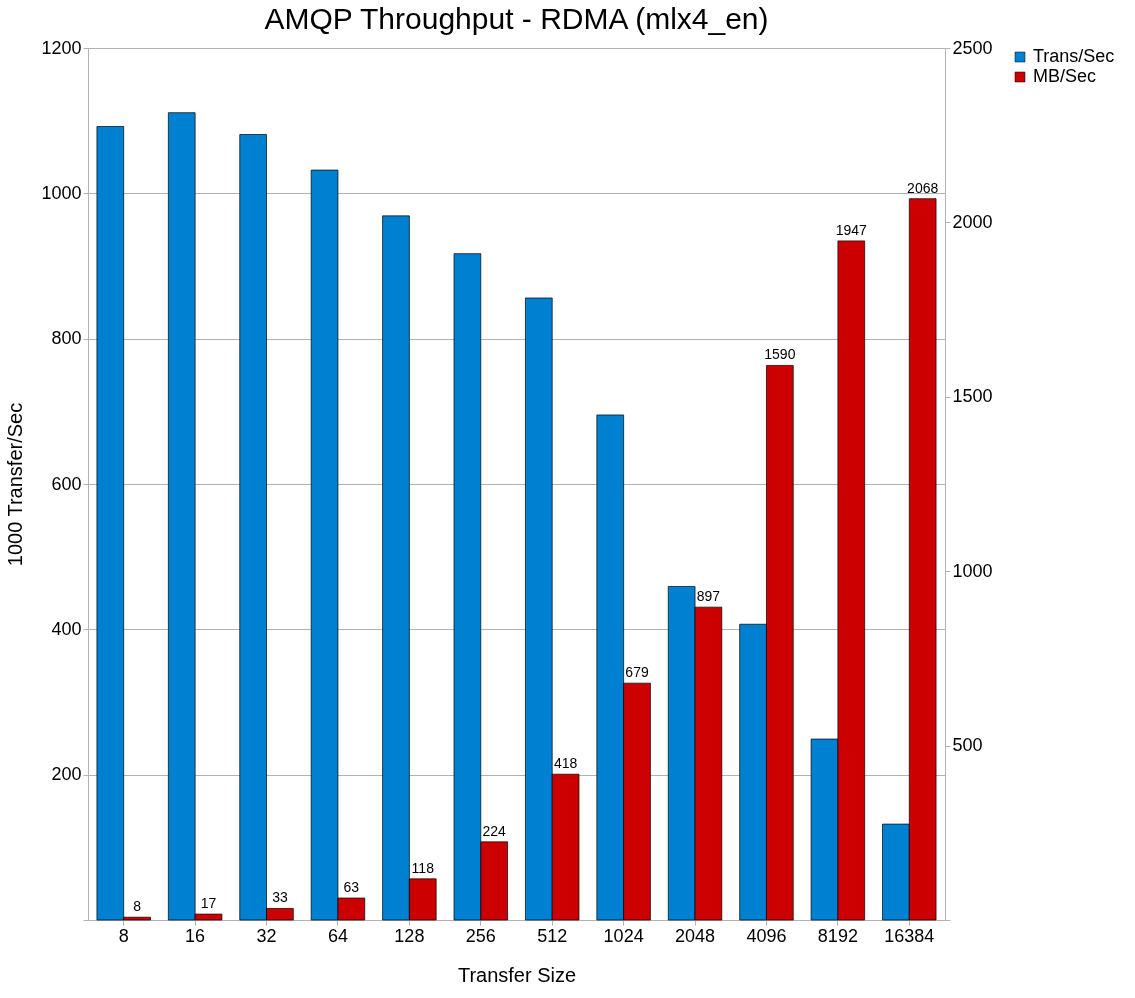 Image resolution: width=1135 pixels, height=998 pixels. I want to click on x-tick-label: 1024, so click(623, 935).